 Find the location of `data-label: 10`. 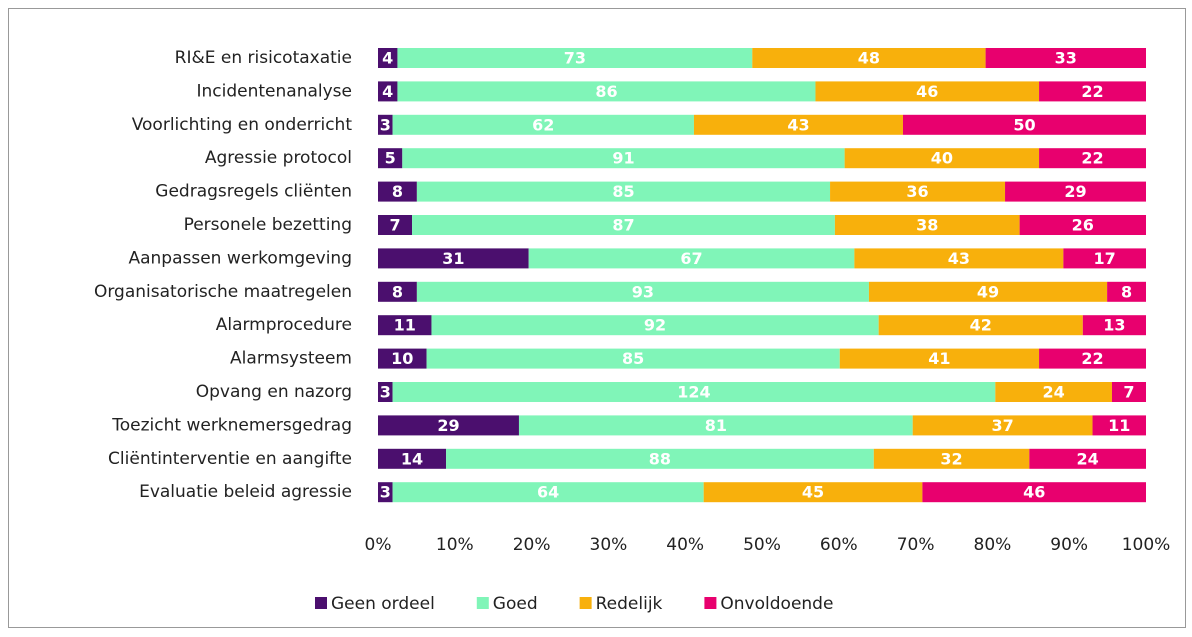

data-label: 10 is located at coordinates (402, 358).